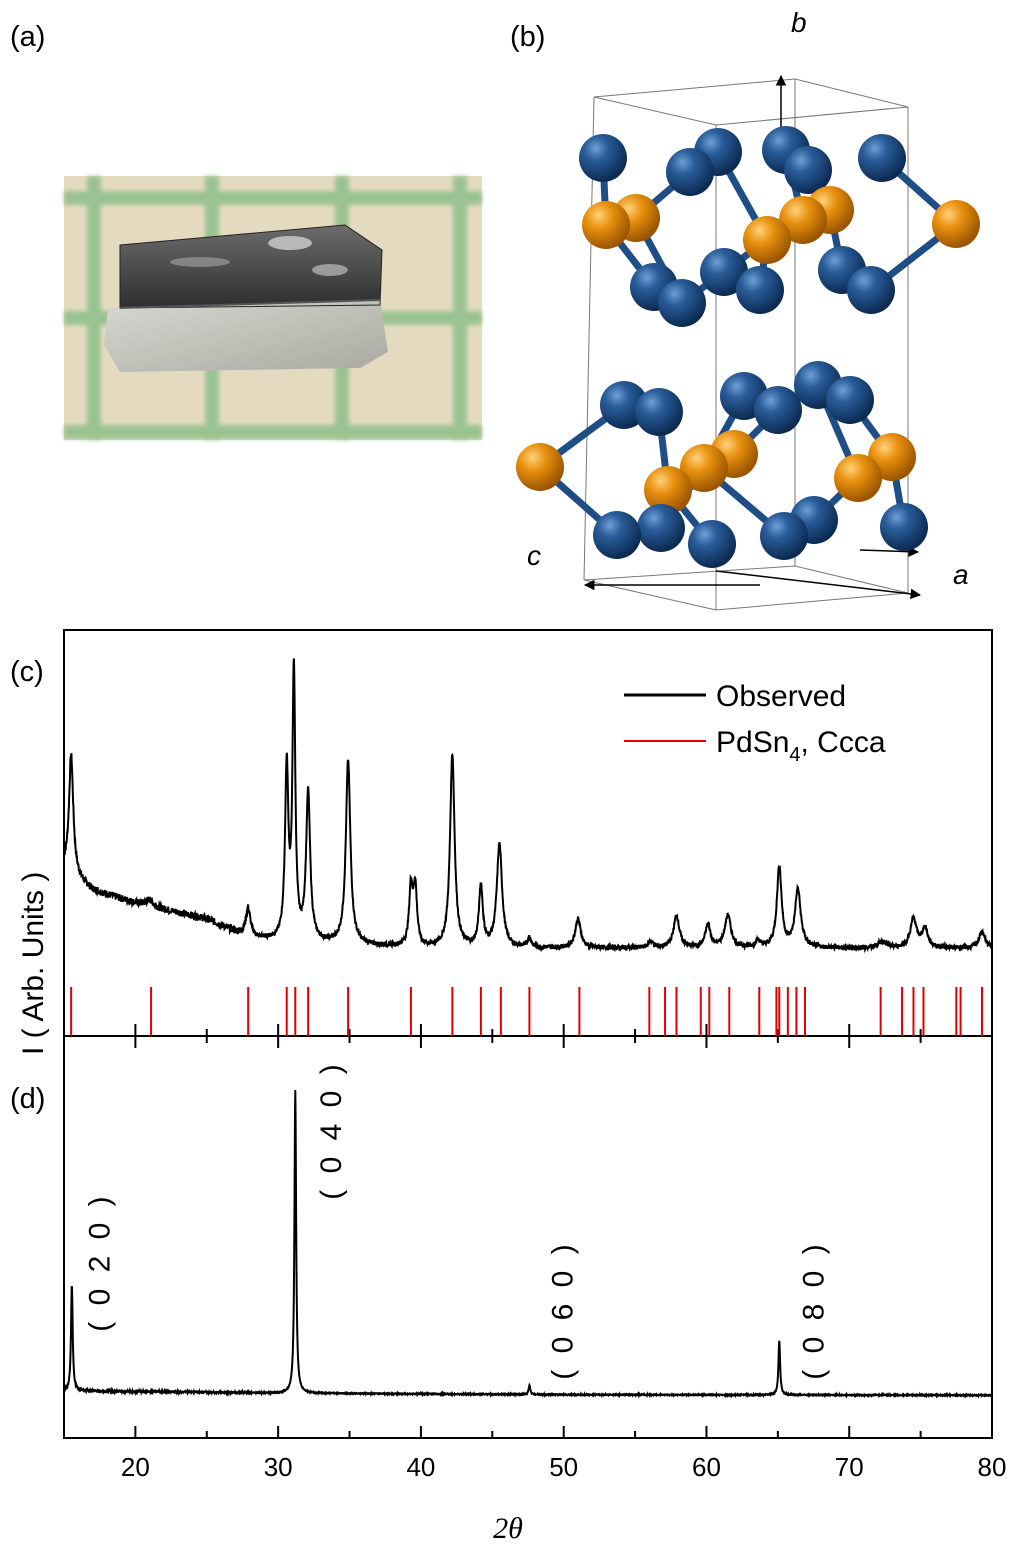  What do you see at coordinates (27, 1099) in the screenshot?
I see `panel-label-d: (d)` at bounding box center [27, 1099].